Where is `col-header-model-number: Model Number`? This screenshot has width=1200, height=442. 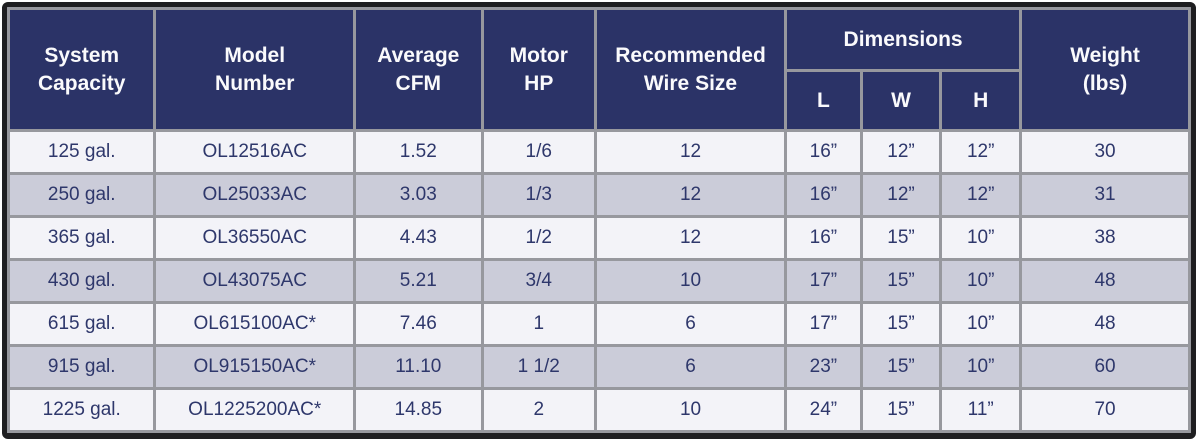
col-header-model-number: Model Number is located at coordinates (255, 69).